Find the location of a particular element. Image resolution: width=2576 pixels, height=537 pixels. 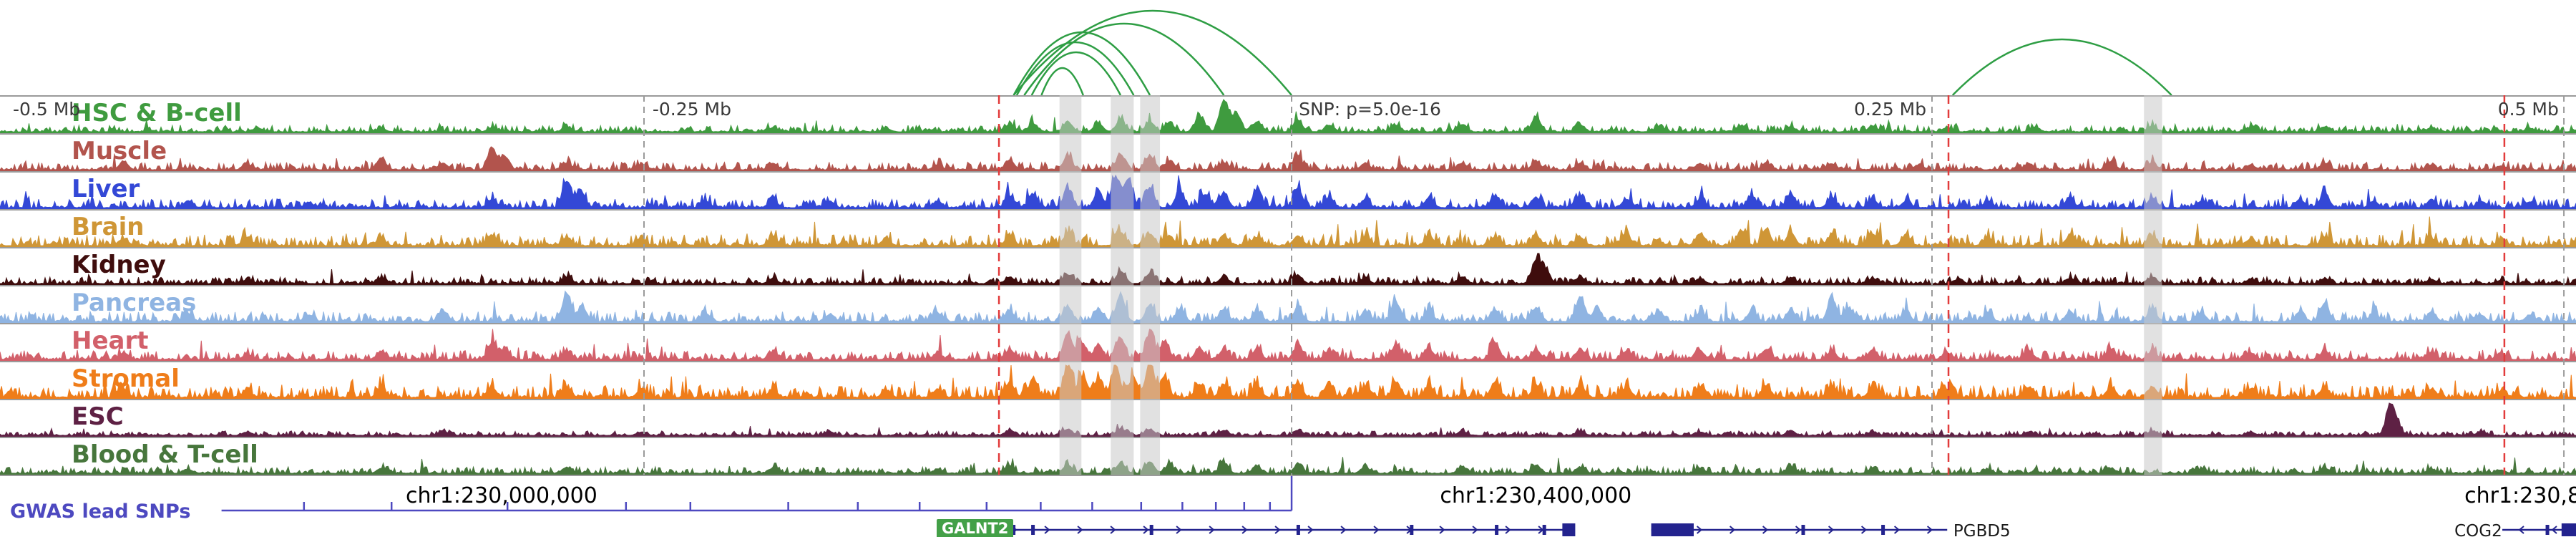

track-label-pancreas: Pancreas is located at coordinates (134, 303).